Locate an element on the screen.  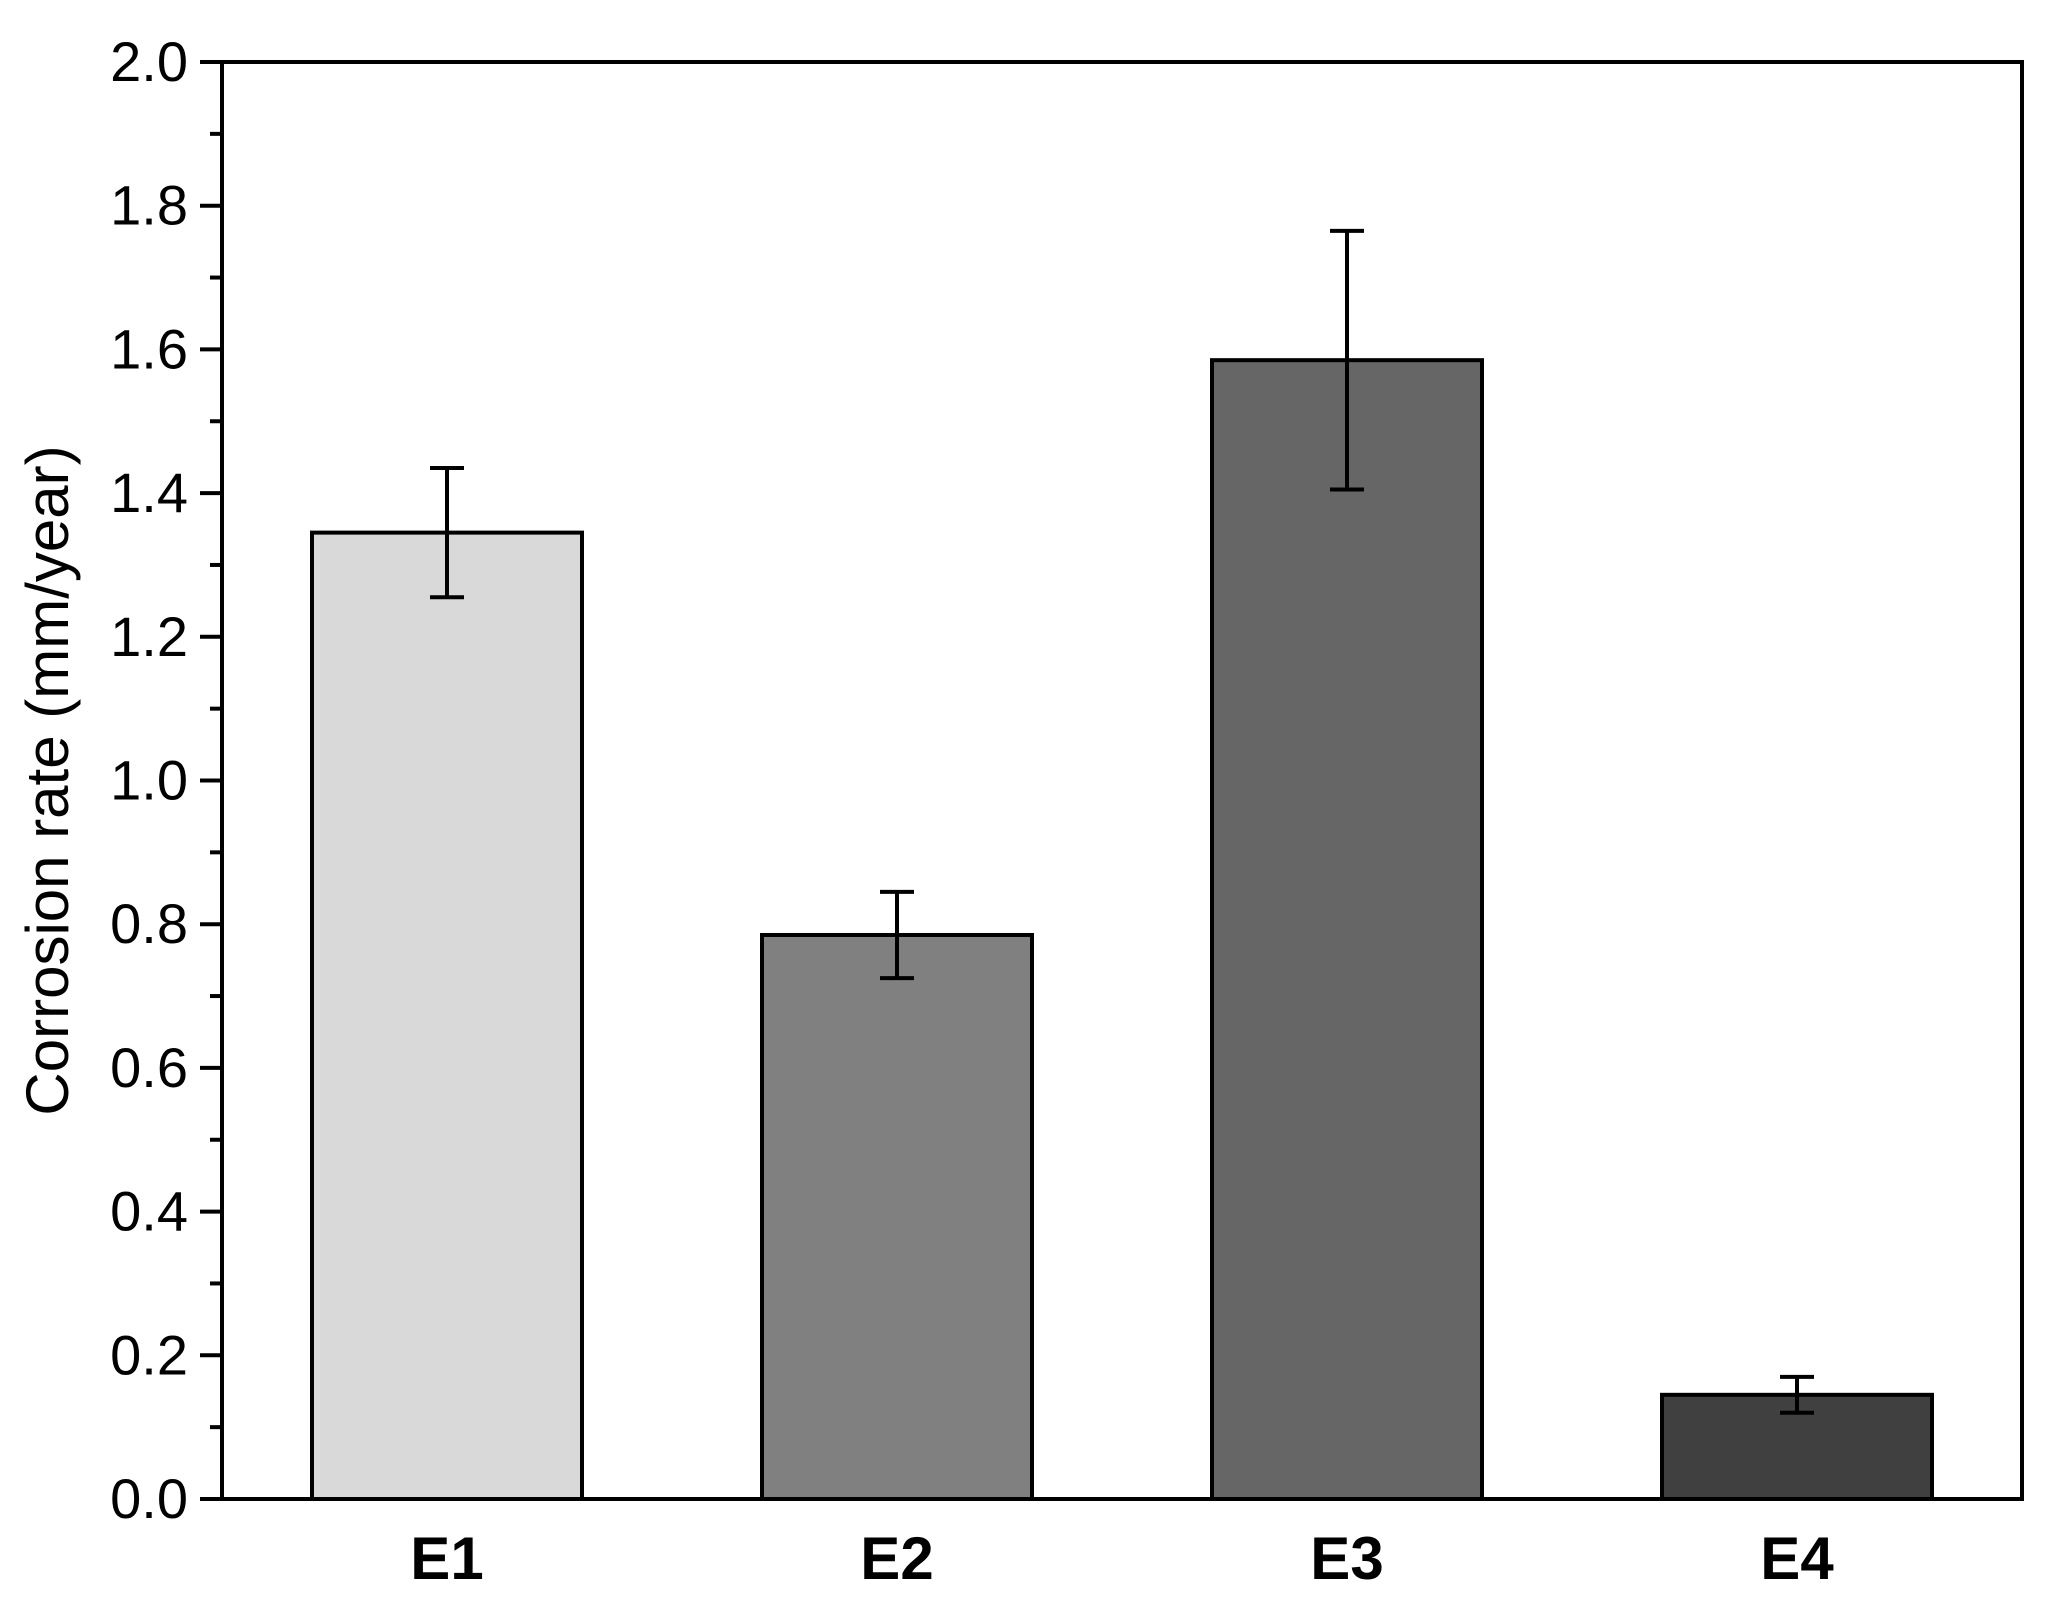
y-tick-label: 0.8 is located at coordinates (149, 923).